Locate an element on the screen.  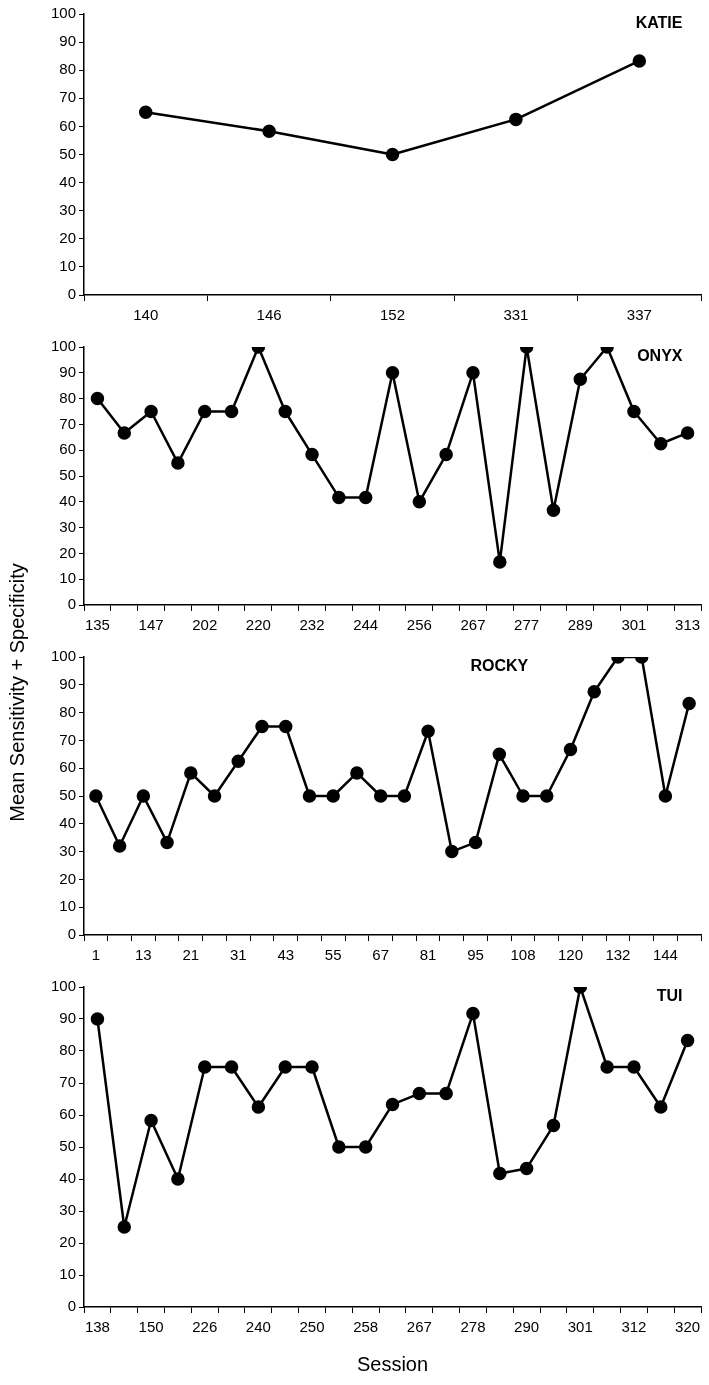
y-tick-label: 60 is located at coordinates (68, 449).